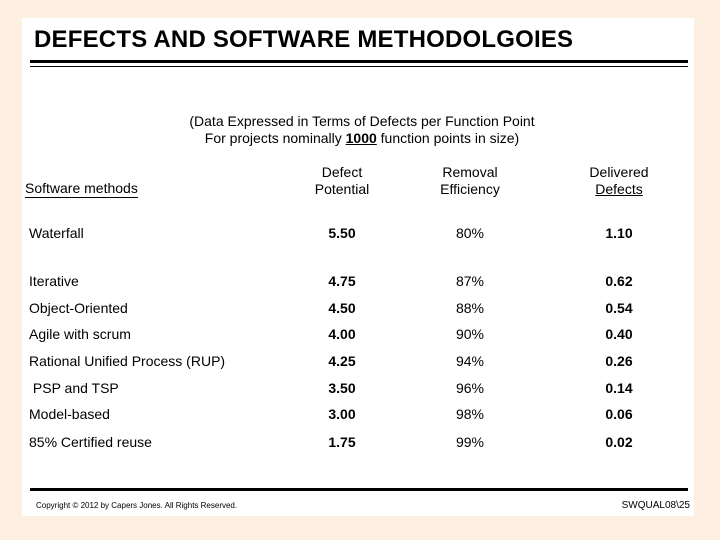  What do you see at coordinates (359, 66) in the screenshot?
I see `title-rule-thin` at bounding box center [359, 66].